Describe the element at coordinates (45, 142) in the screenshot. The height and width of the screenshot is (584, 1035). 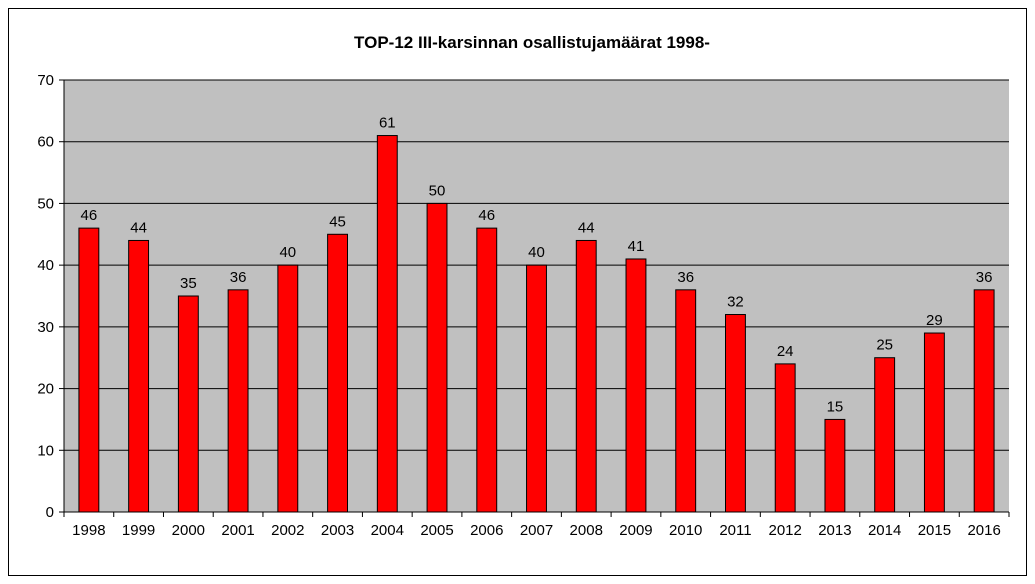
I see `y-tick-label: 60` at that location.